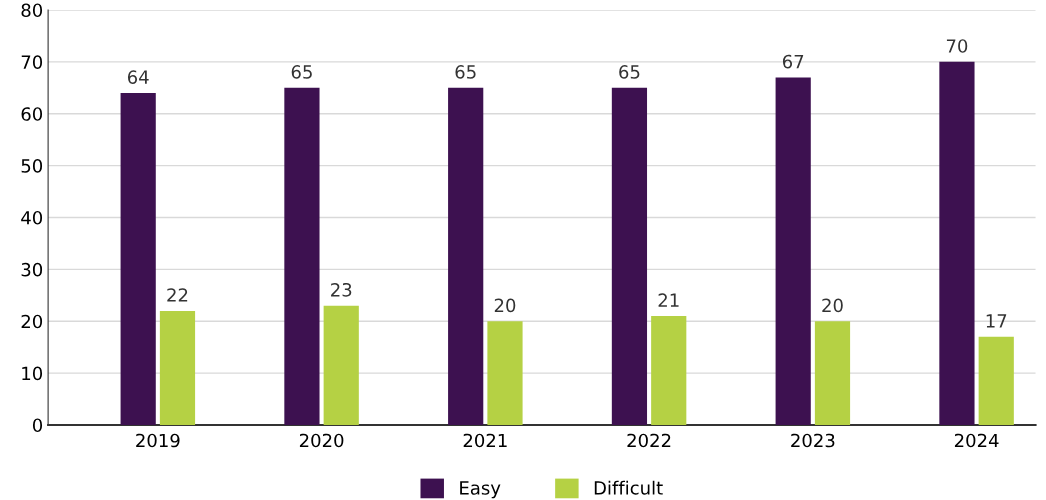 The image size is (1046, 500). What do you see at coordinates (32, 166) in the screenshot?
I see `y-tick-label: 50` at bounding box center [32, 166].